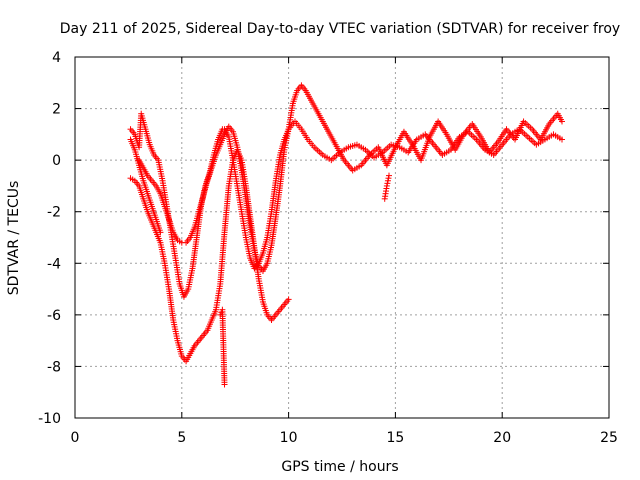 Image resolution: width=640 pixels, height=480 pixels. I want to click on y-tick-label: -4, so click(54, 264).